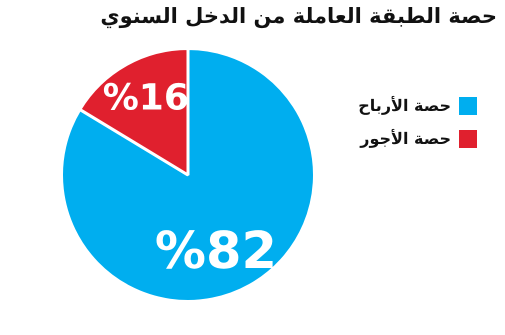 This screenshot has height=335, width=505. Describe the element at coordinates (404, 105) in the screenshot. I see `legend-label: حصة الأرباح` at that location.